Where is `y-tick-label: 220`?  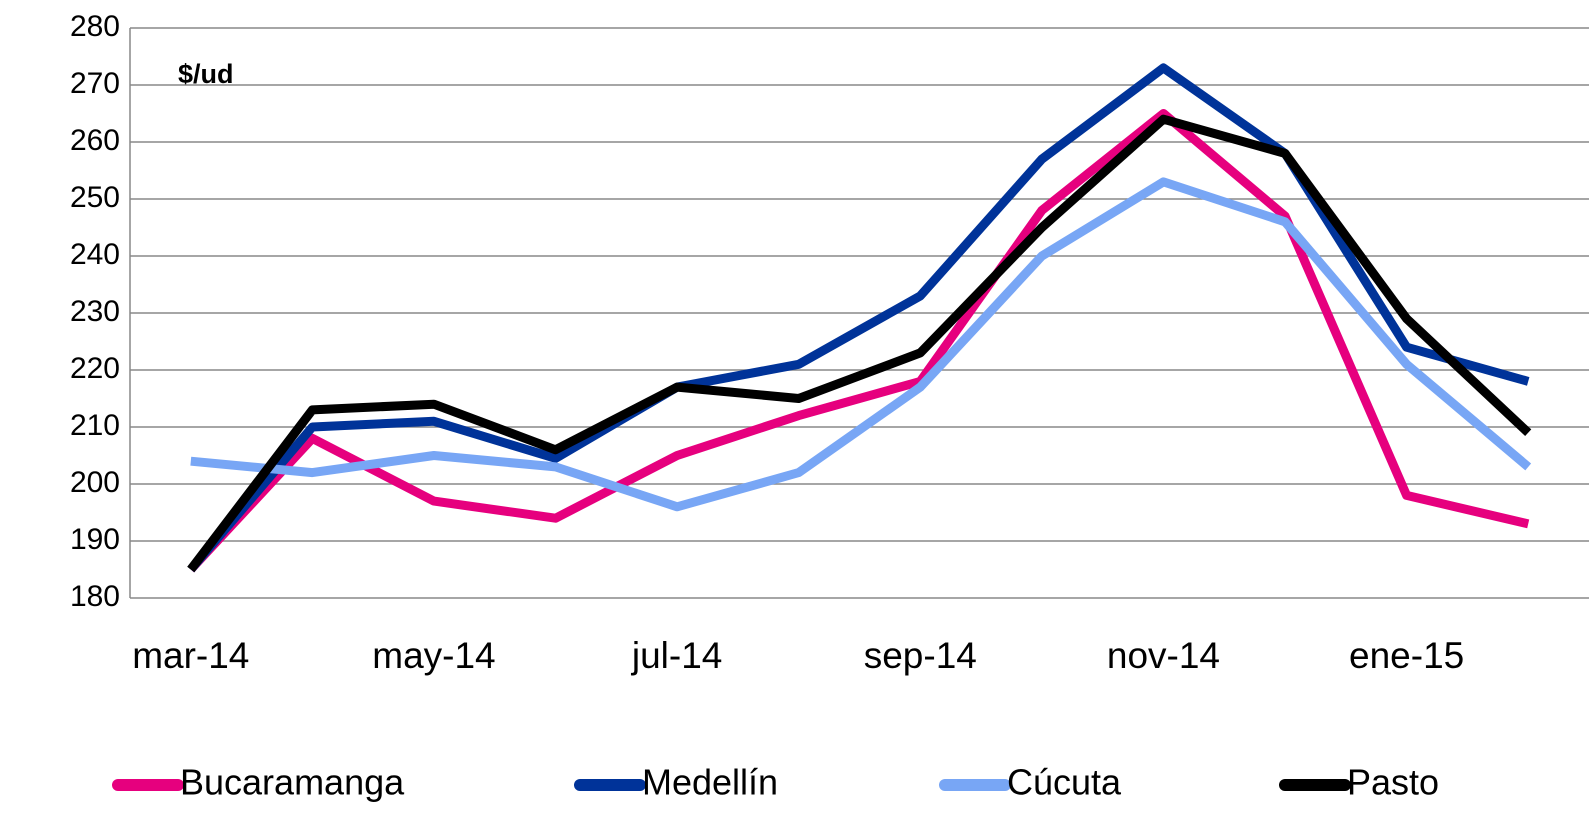 y-tick-label: 220 is located at coordinates (95, 368).